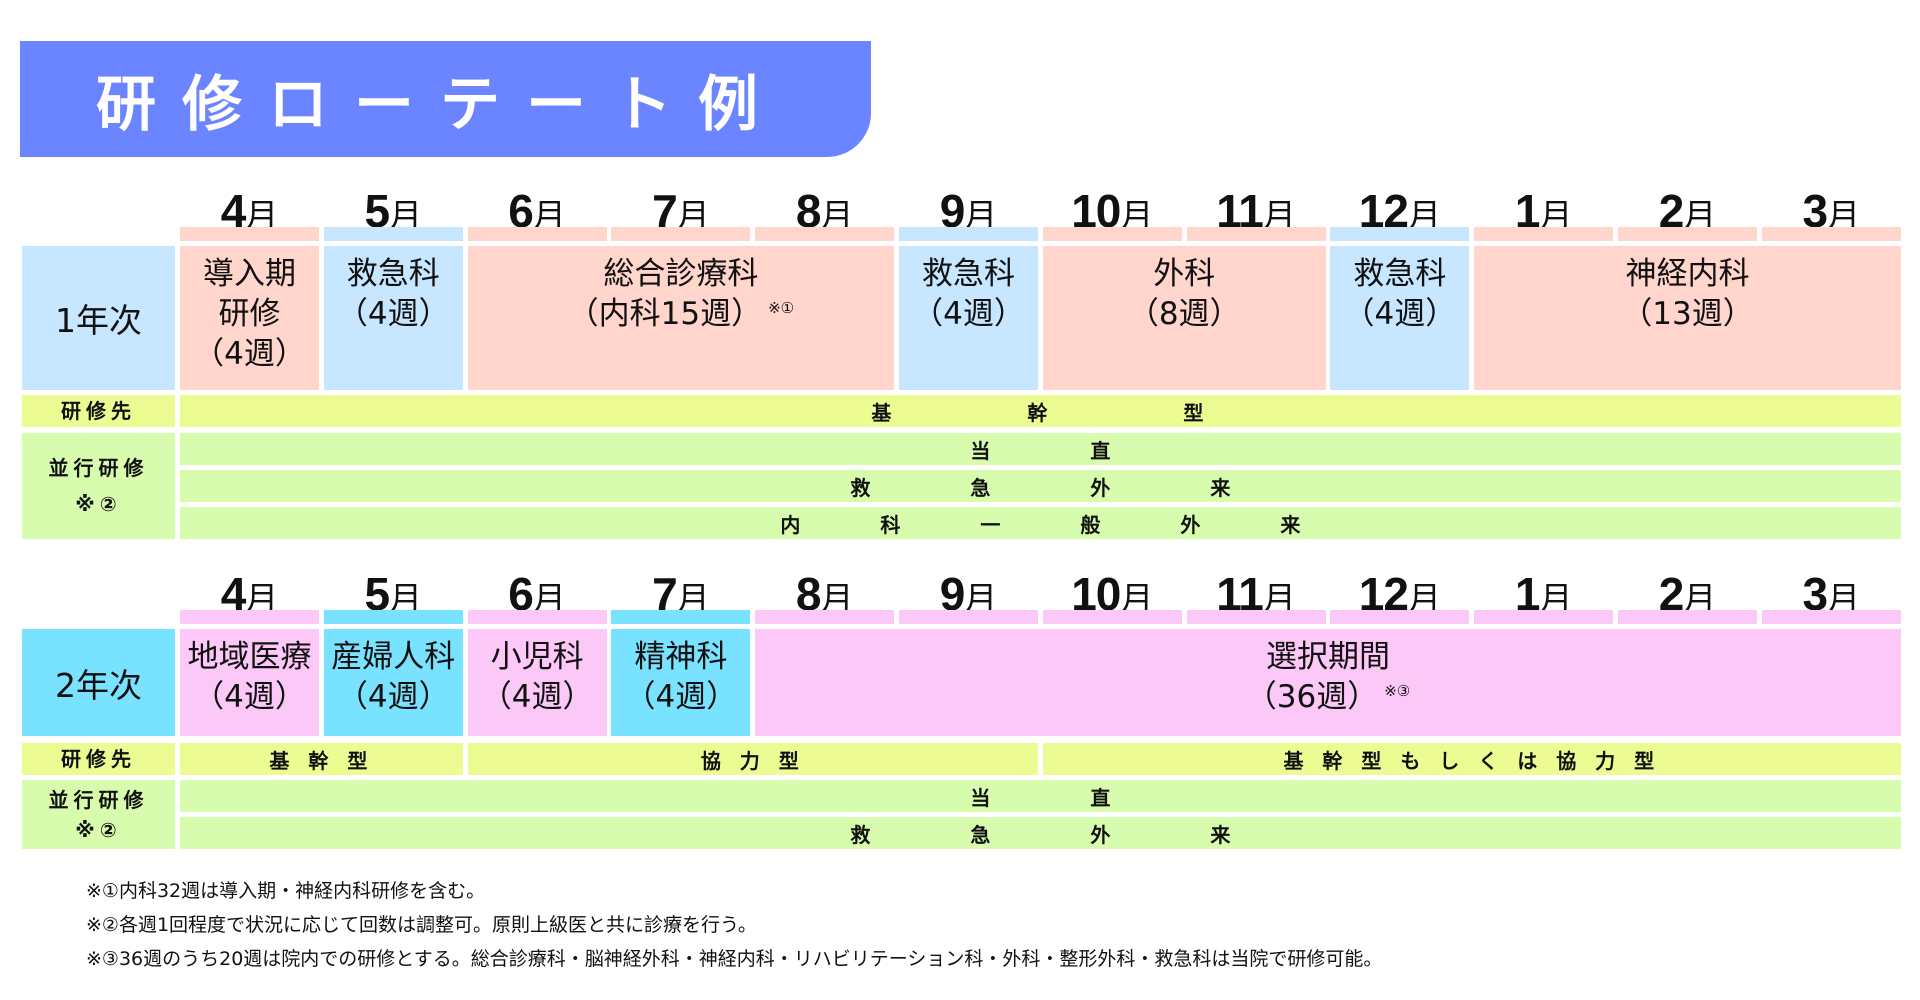  What do you see at coordinates (1040, 411) in the screenshot?
I see `kenshusaki-strip: 基 幹 型` at bounding box center [1040, 411].